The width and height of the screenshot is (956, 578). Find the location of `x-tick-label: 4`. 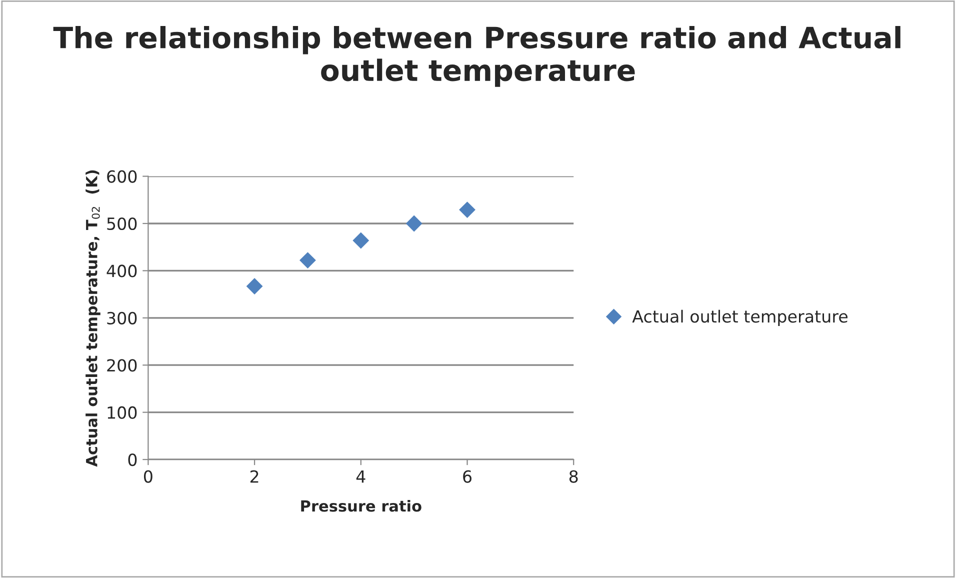

x-tick-label: 4 is located at coordinates (361, 476).